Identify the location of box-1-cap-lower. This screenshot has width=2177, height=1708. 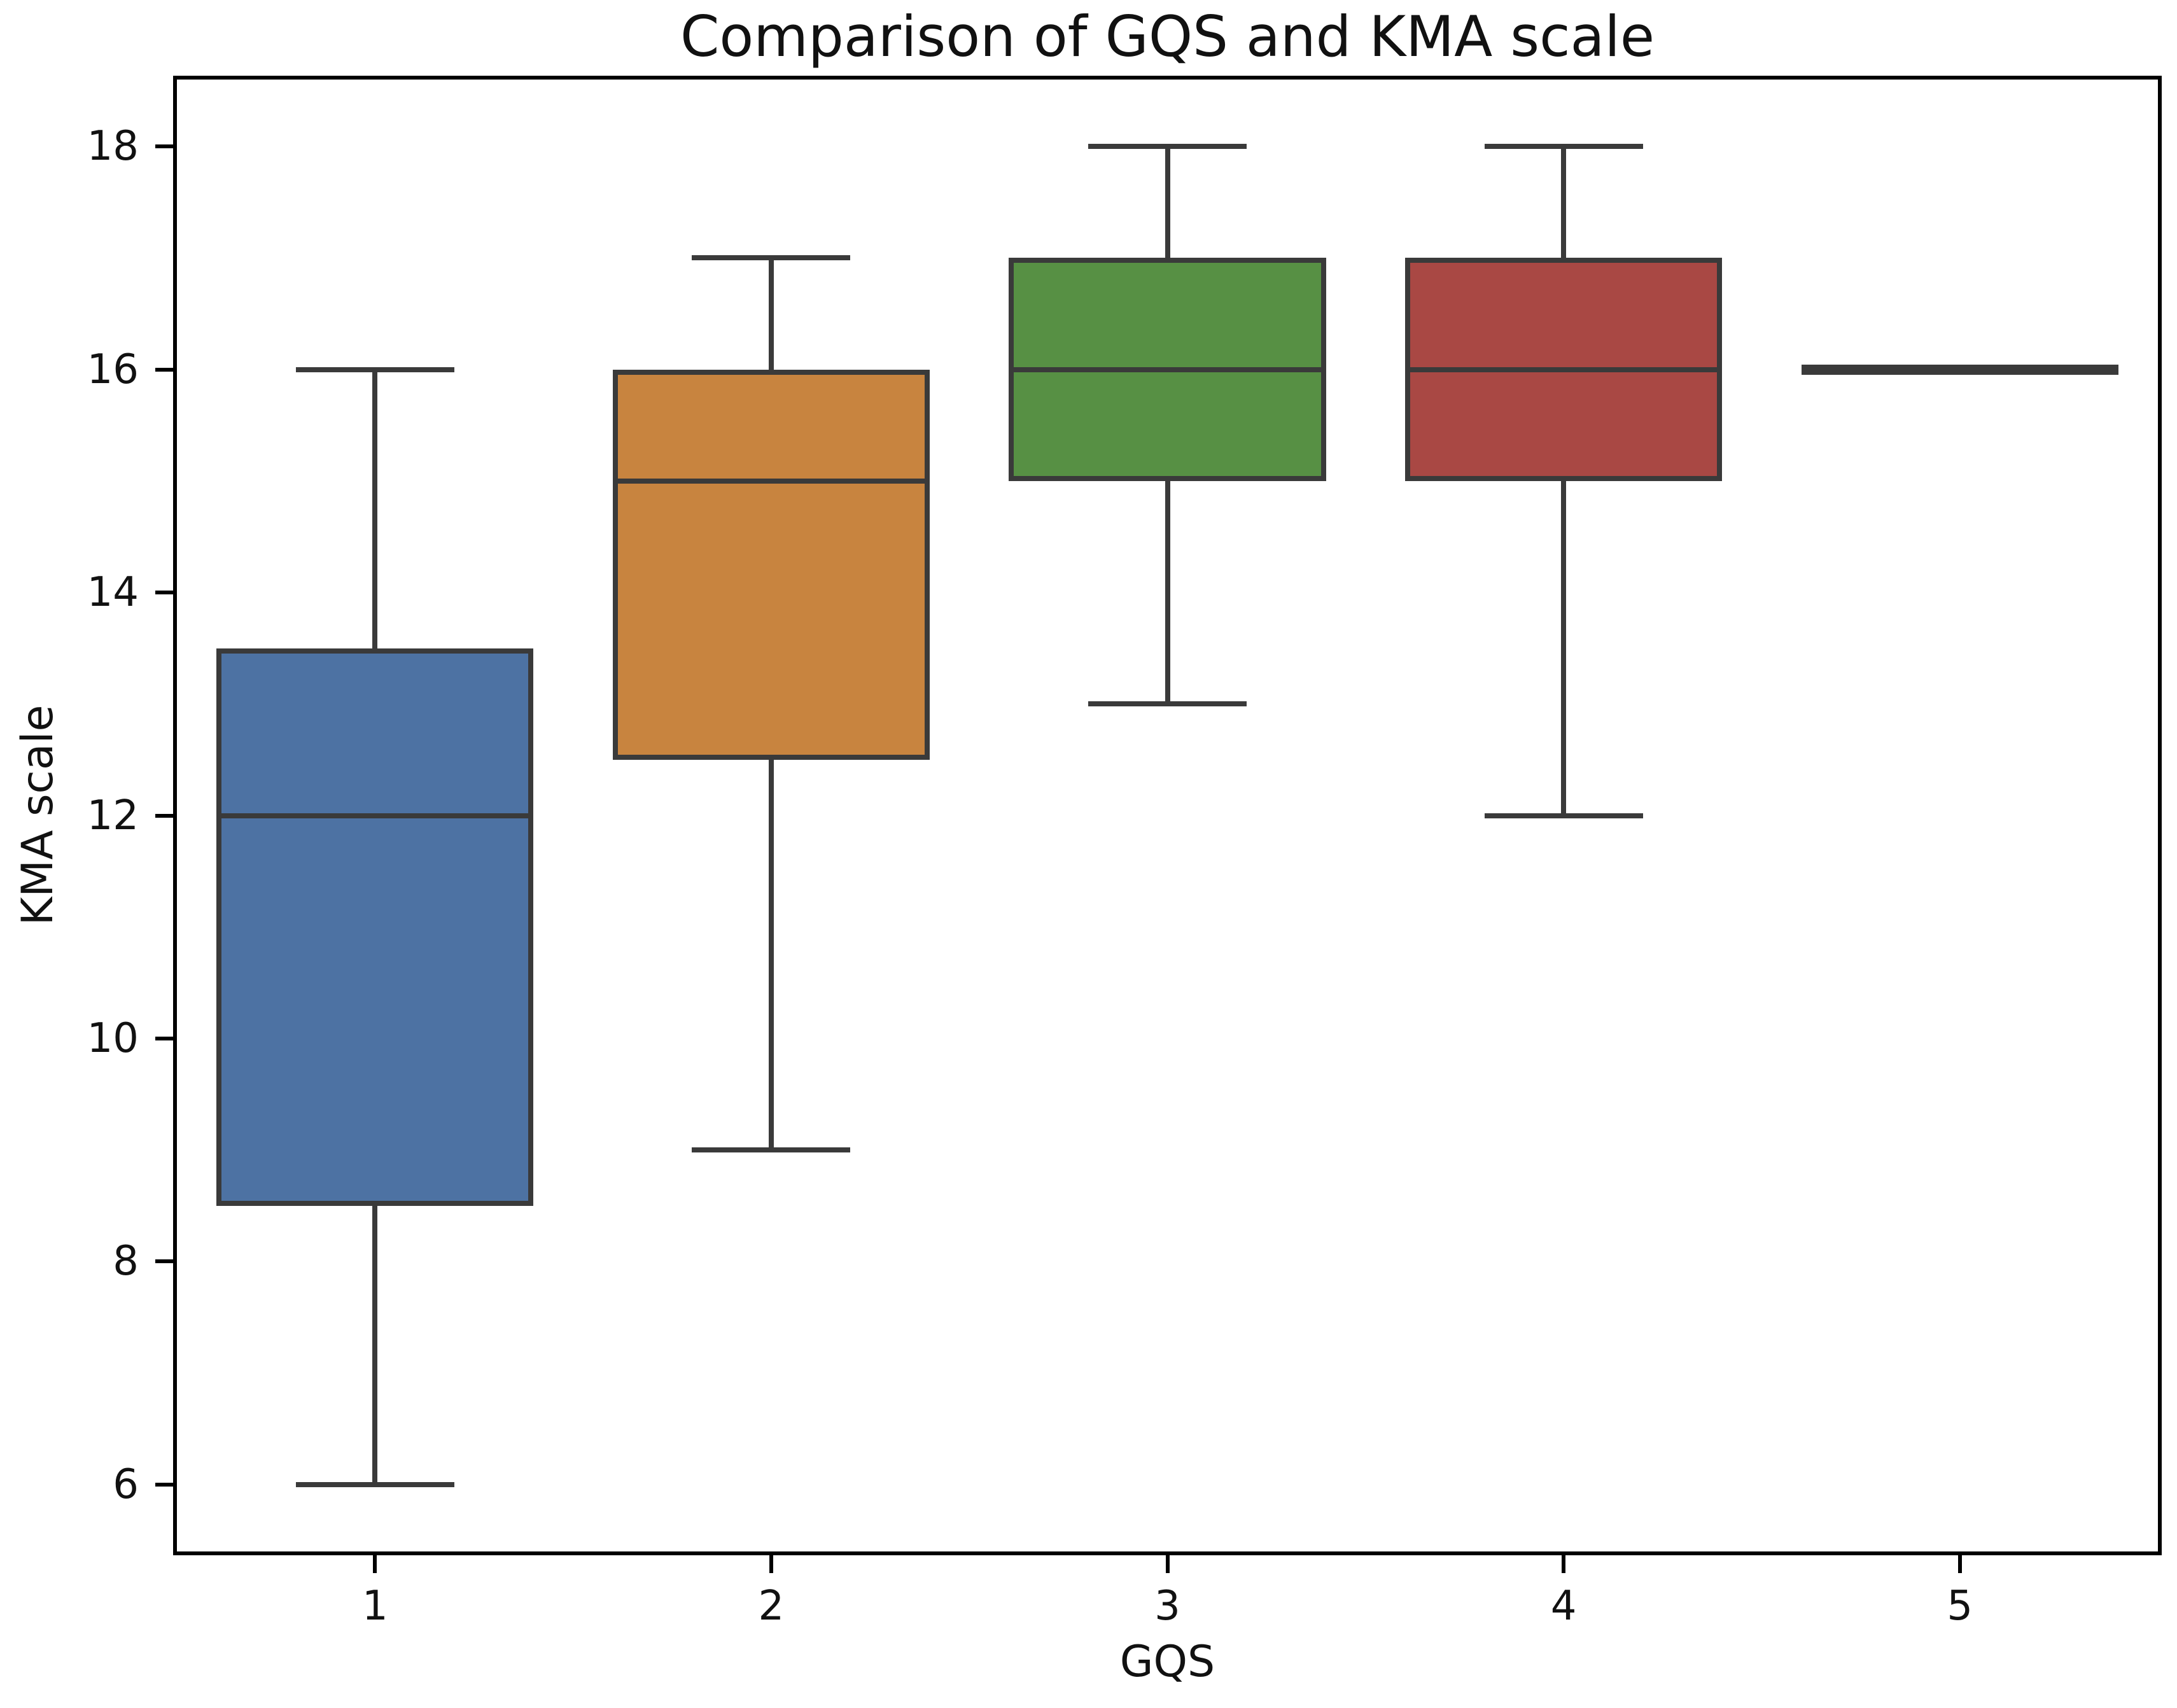
(374, 1484).